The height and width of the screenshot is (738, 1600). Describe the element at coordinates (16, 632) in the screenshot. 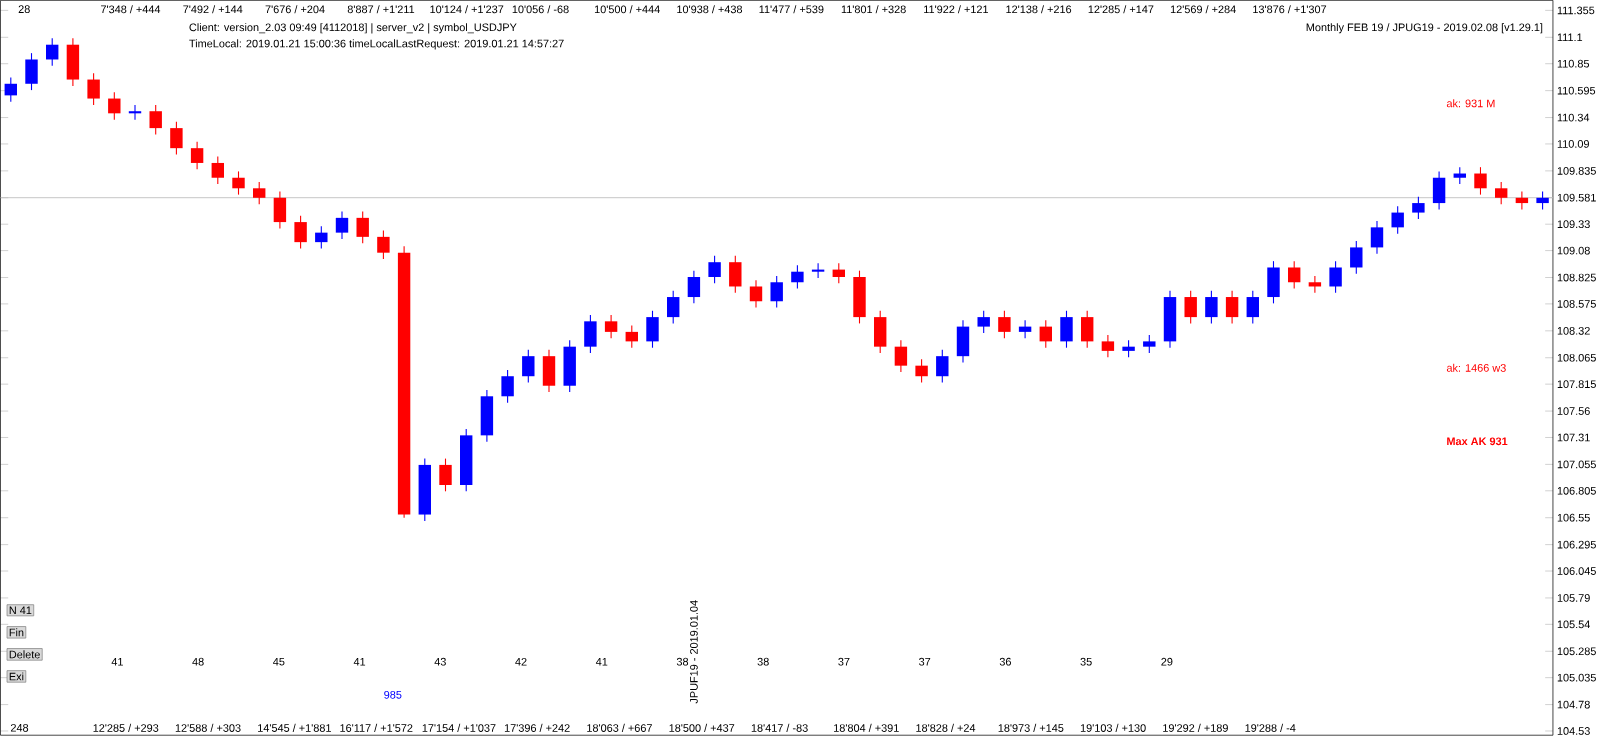

I see `annotation: Fin` at that location.